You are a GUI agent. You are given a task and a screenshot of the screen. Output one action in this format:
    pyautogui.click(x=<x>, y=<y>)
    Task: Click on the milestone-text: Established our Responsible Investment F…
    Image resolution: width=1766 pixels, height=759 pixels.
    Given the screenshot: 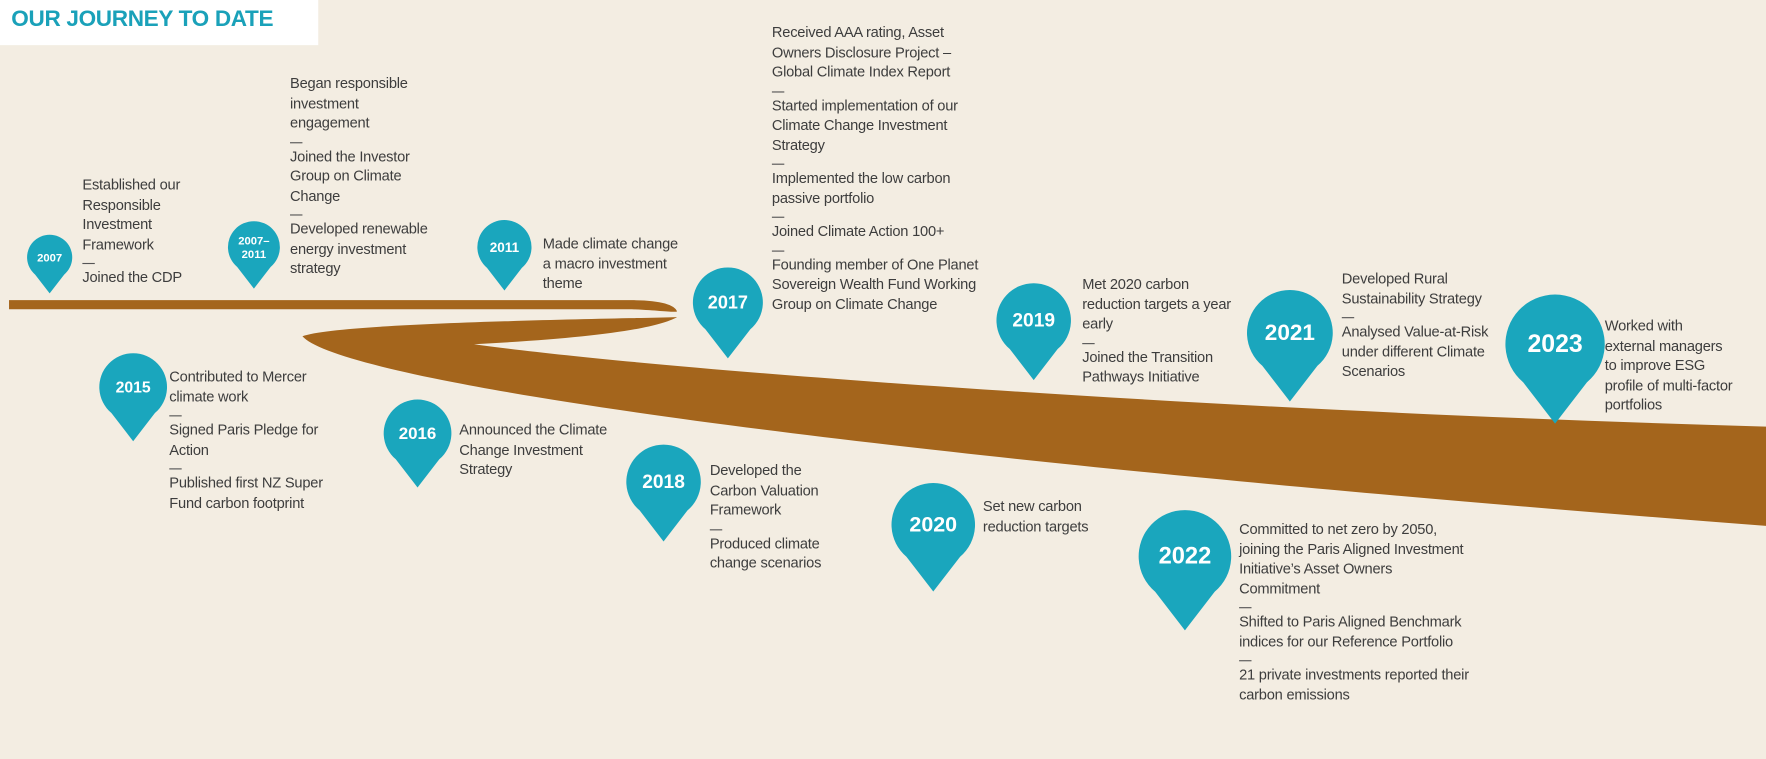 What is the action you would take?
    pyautogui.click(x=144, y=231)
    